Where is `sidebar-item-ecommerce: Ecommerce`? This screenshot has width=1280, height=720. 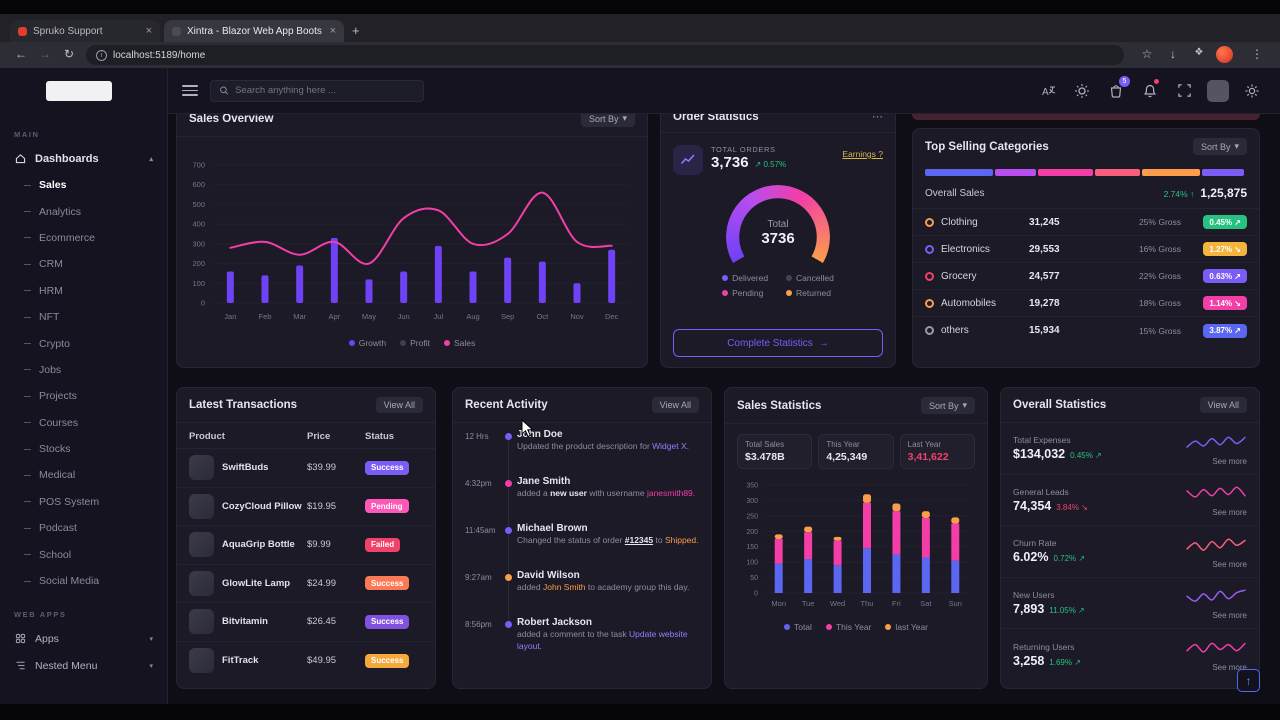 sidebar-item-ecommerce: Ecommerce is located at coordinates (83, 238).